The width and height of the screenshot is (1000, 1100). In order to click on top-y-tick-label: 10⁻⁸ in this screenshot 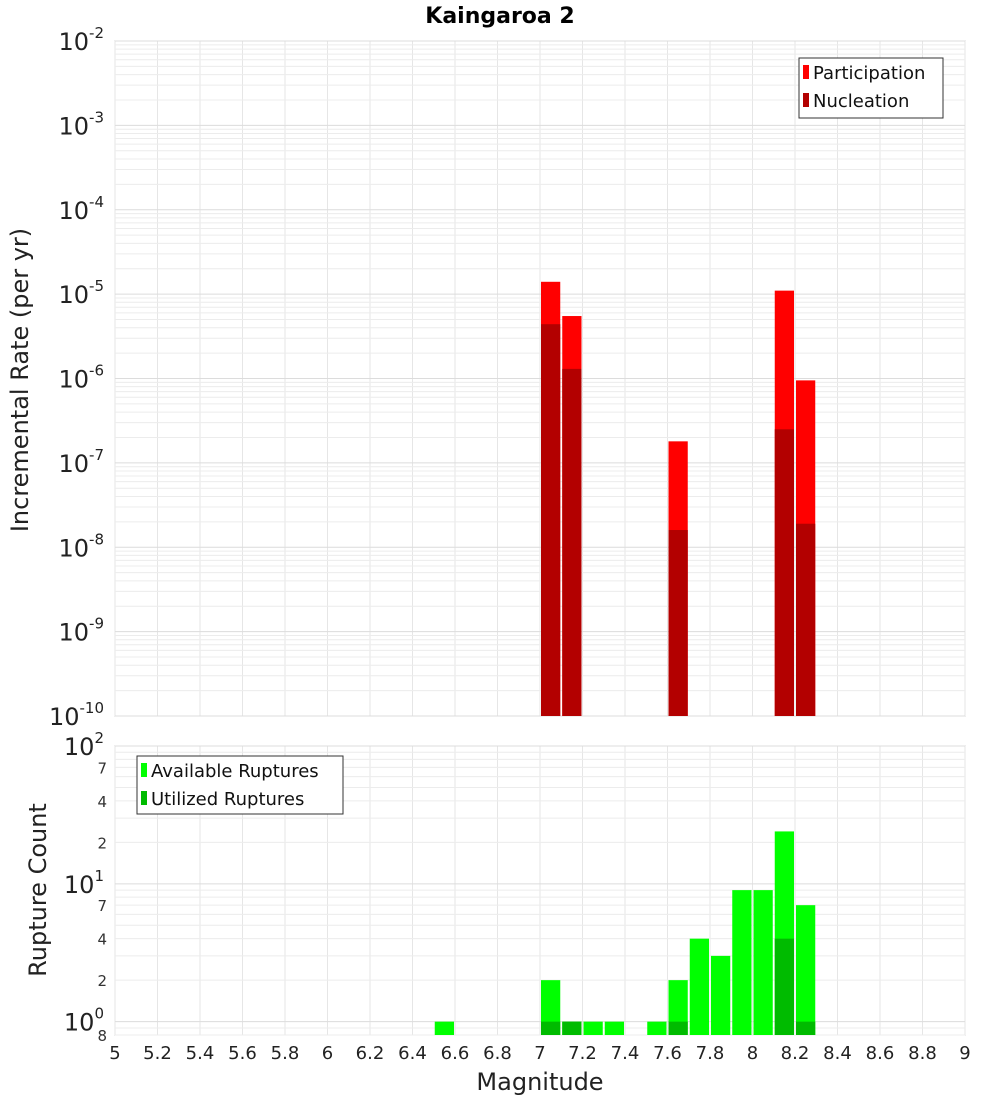, I will do `click(81, 546)`.